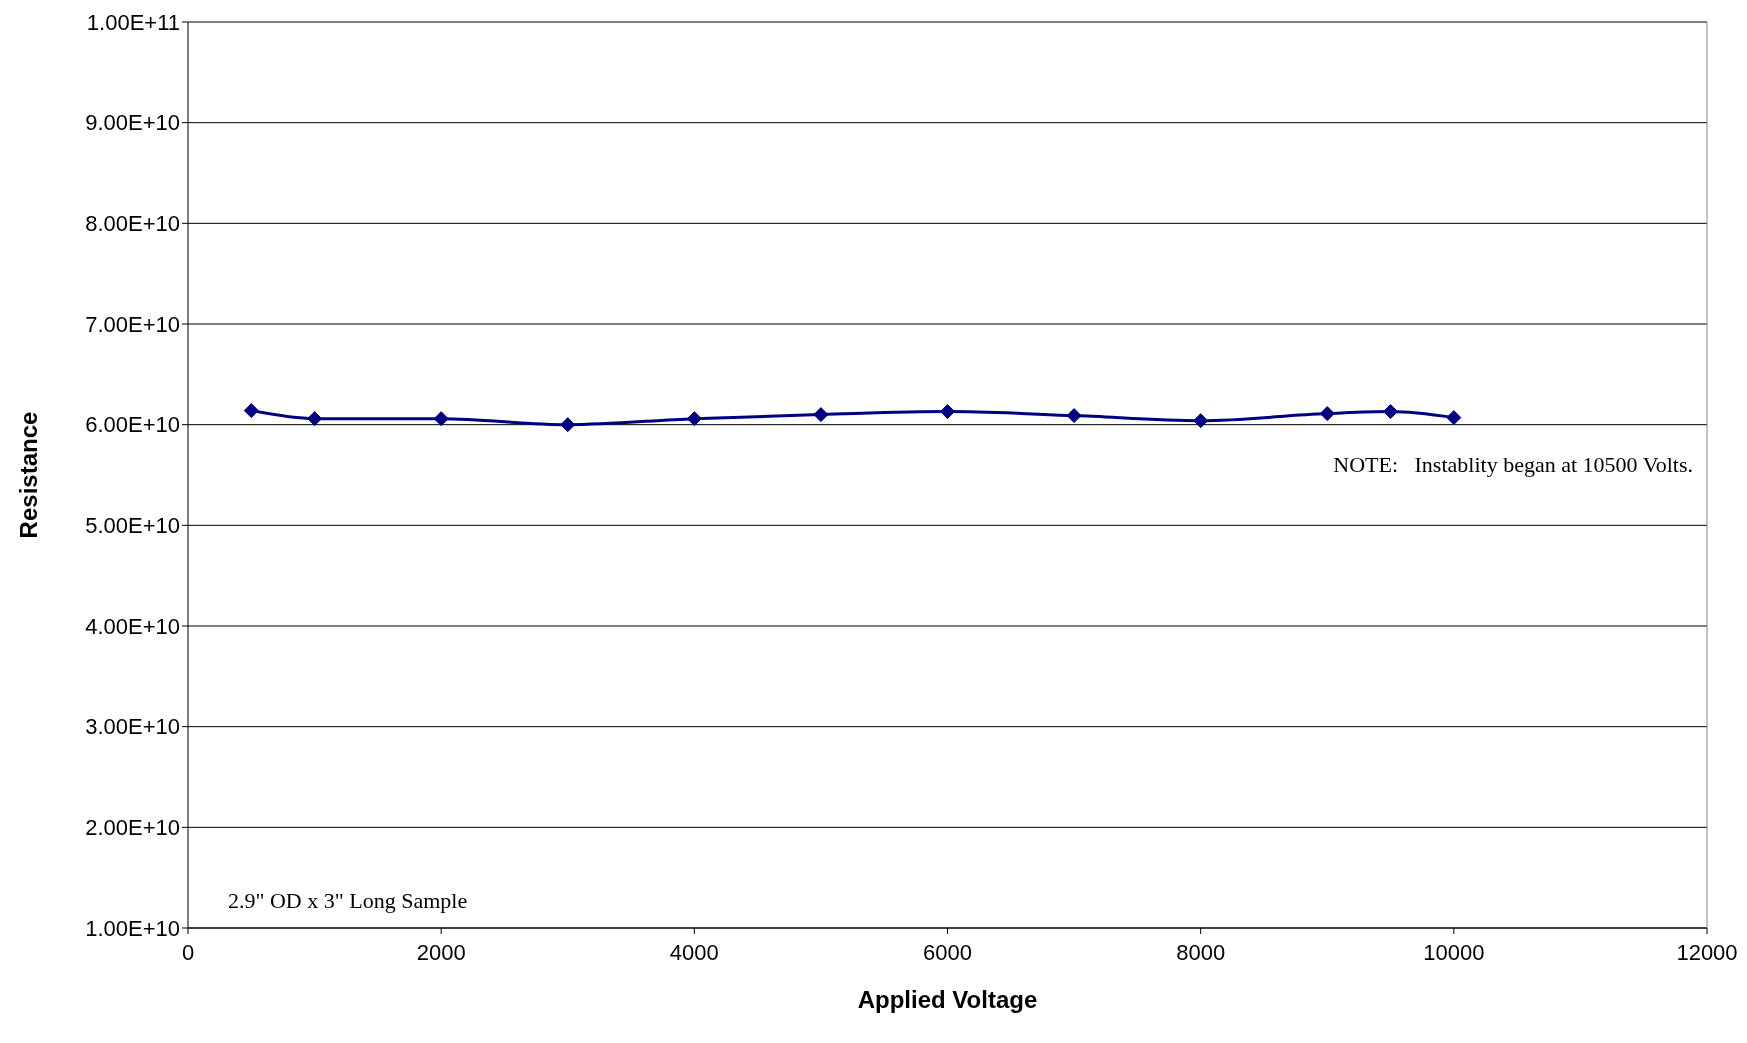 The height and width of the screenshot is (1043, 1747). Describe the element at coordinates (132, 727) in the screenshot. I see `y-tick-label: 3.00E+10` at that location.